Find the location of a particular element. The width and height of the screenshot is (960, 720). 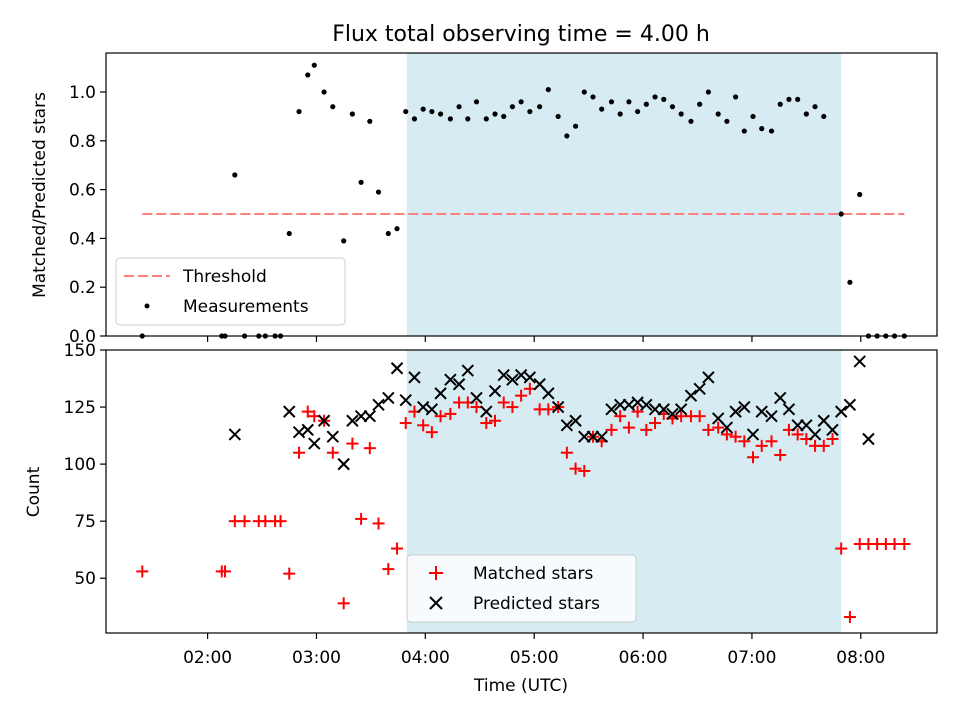

legend-measurements-swatch is located at coordinates (147, 306).